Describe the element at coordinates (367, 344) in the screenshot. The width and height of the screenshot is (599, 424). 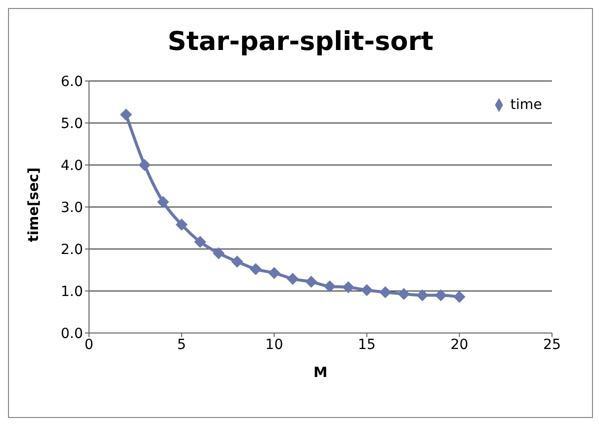
I see `x-tick-label: 15` at that location.